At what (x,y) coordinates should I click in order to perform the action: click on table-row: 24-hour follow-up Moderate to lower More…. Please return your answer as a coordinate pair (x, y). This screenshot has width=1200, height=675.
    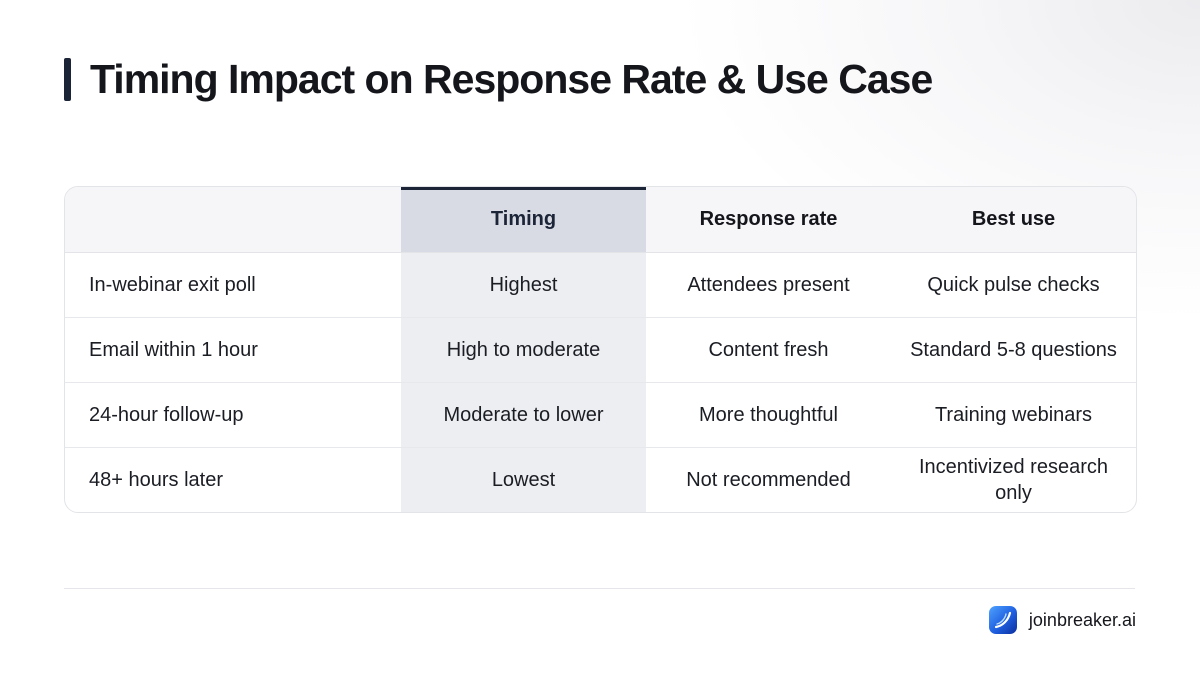
    Looking at the image, I should click on (600, 415).